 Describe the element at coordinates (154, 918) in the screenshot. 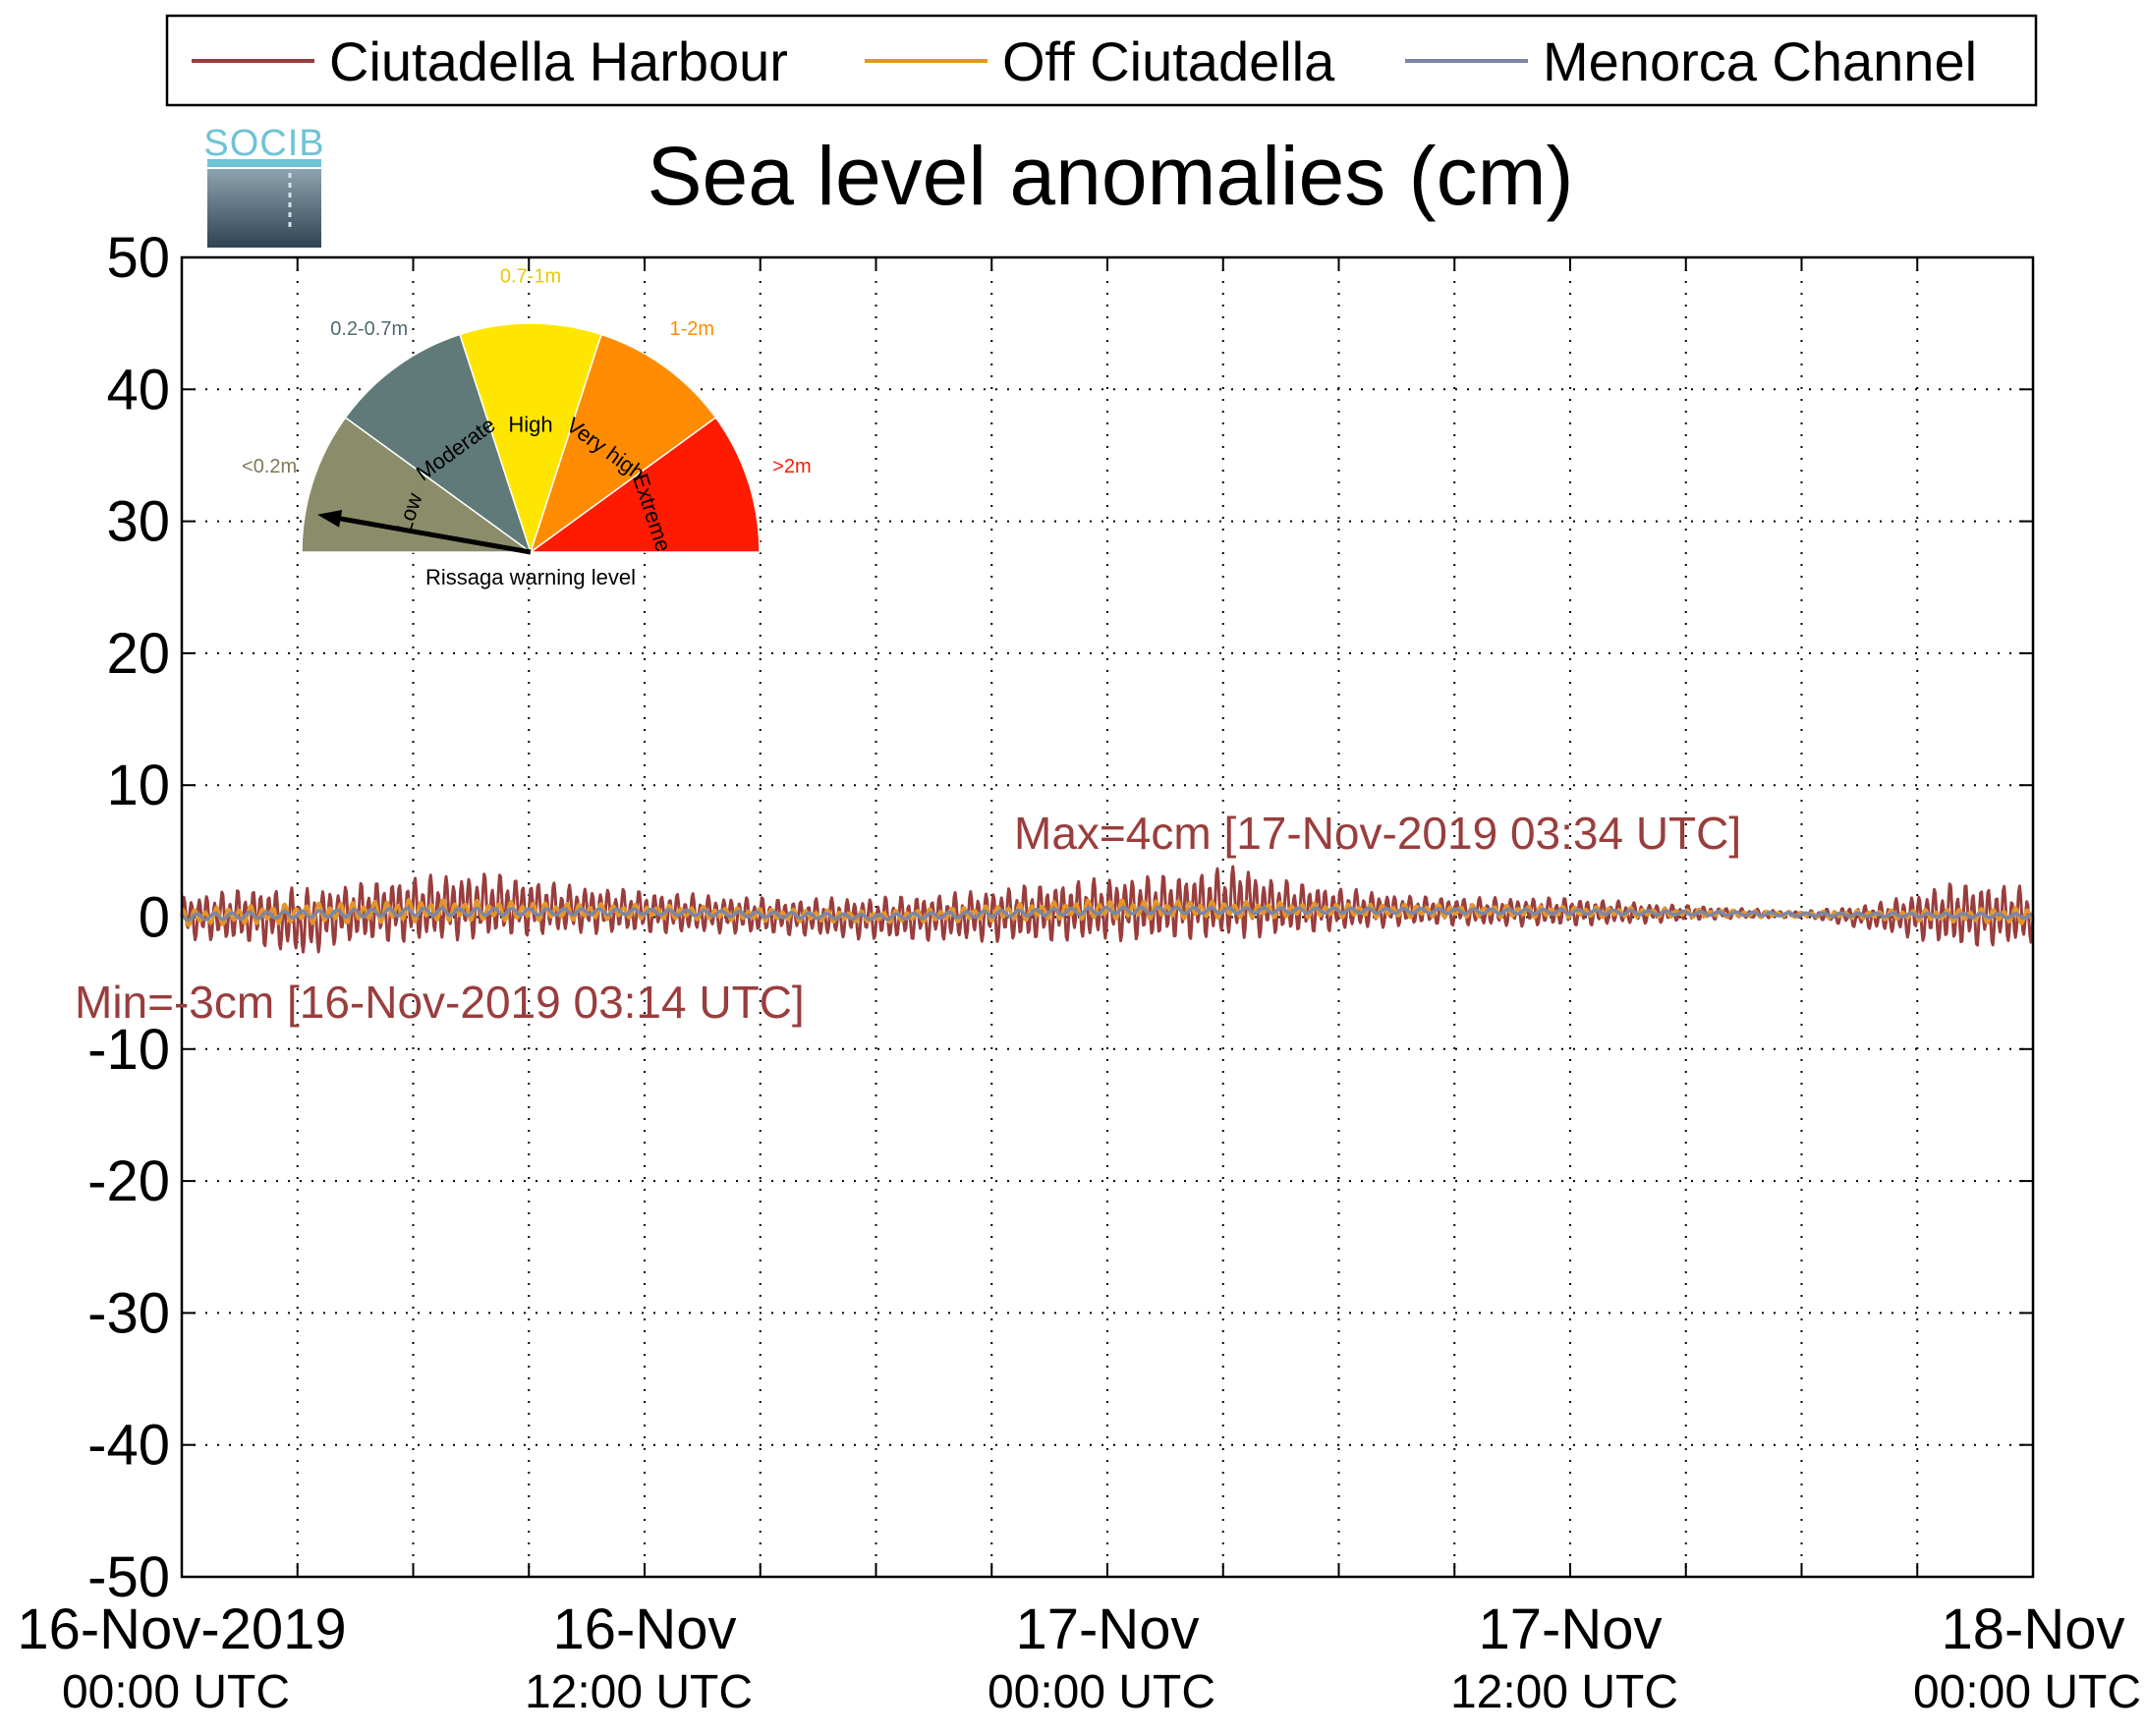

I see `y-tick-label: 0` at that location.